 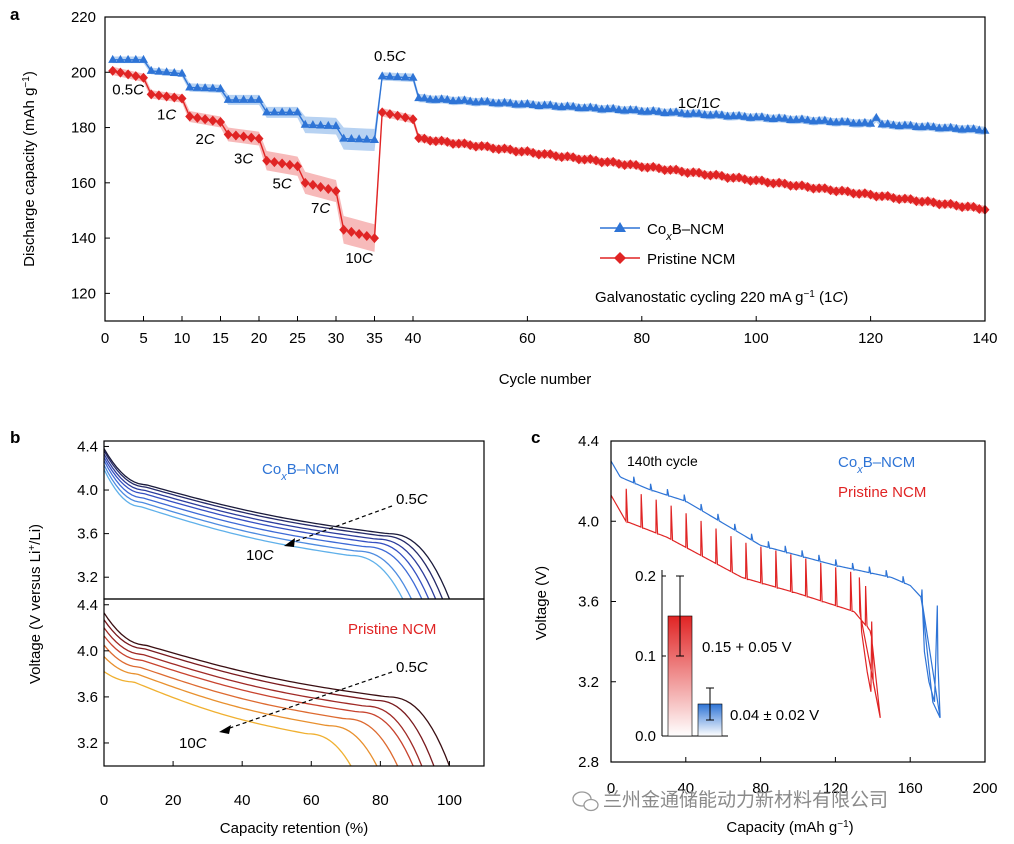 What do you see at coordinates (200, 139) in the screenshot?
I see `rate-value: 2` at bounding box center [200, 139].